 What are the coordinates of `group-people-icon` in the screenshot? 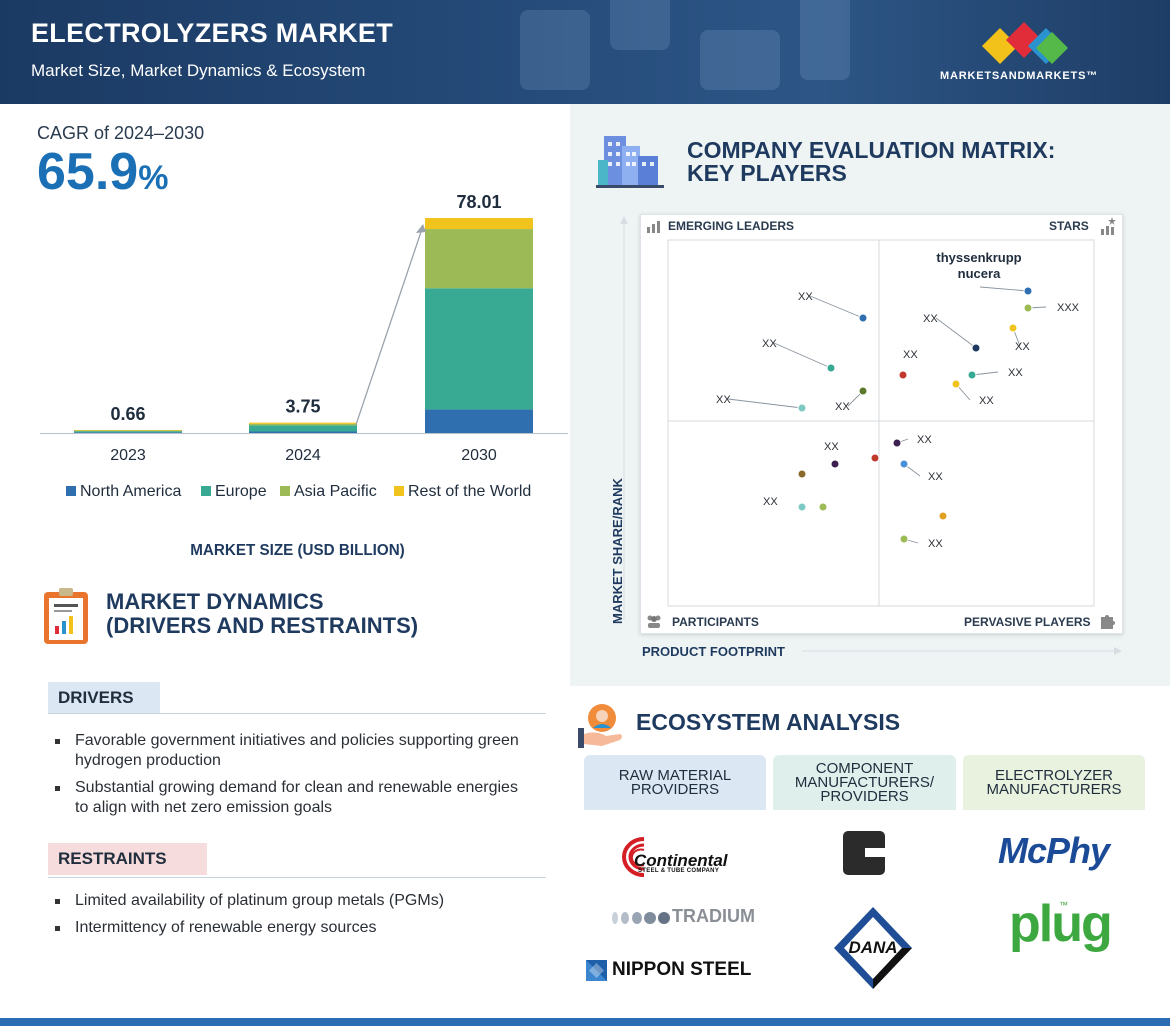 It's located at (654, 621).